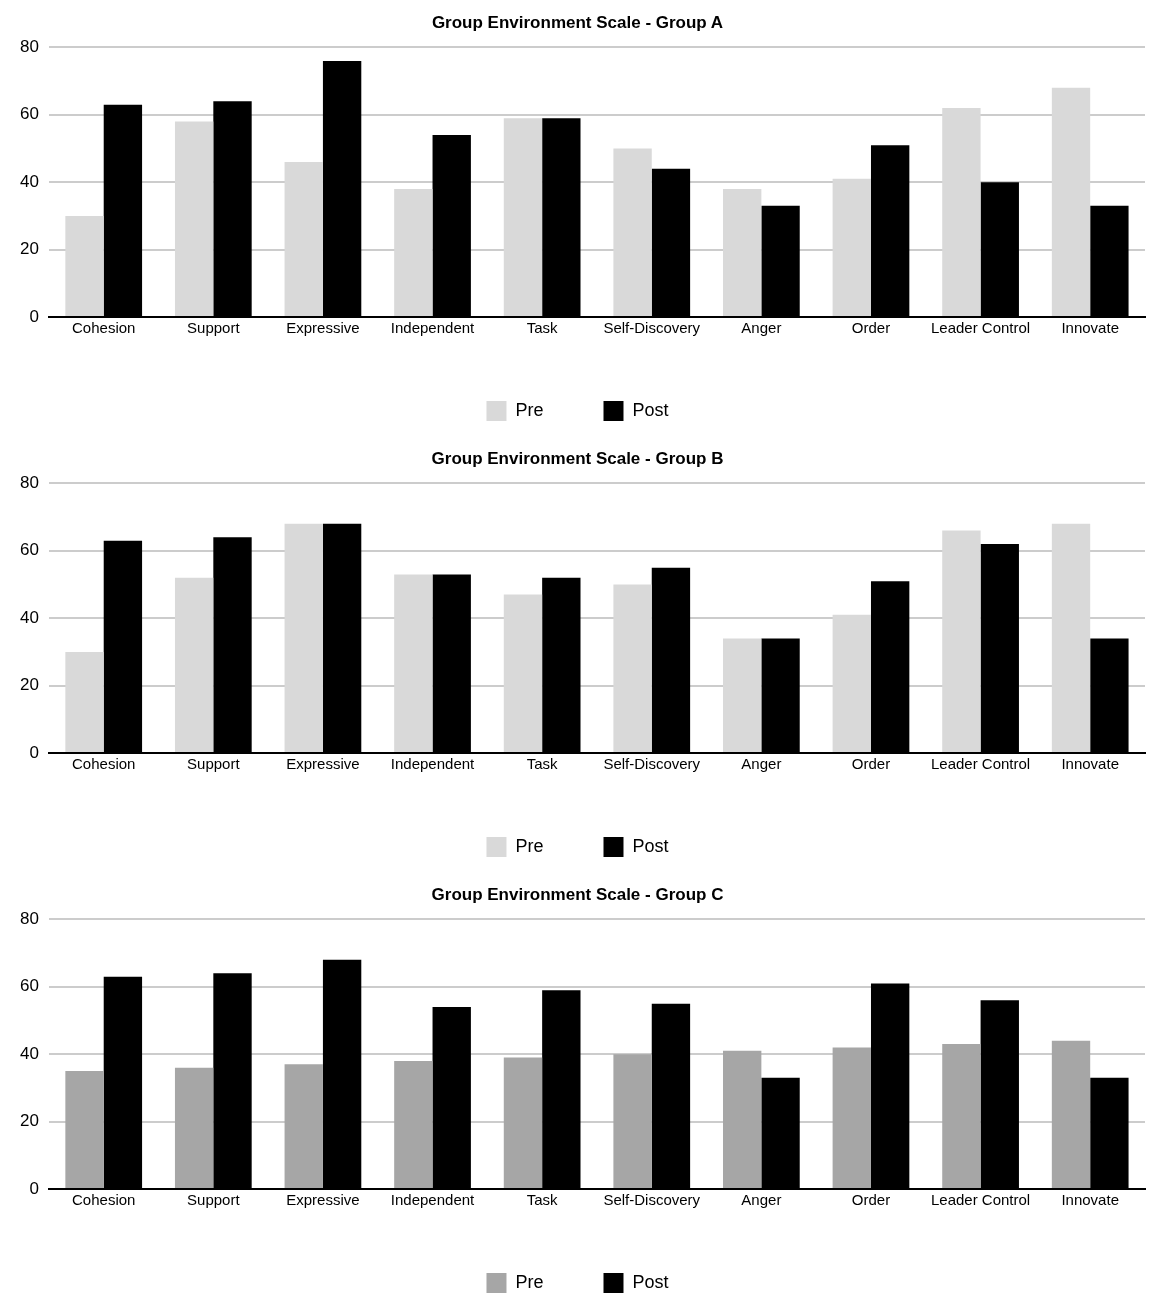 The image size is (1160, 1310). What do you see at coordinates (577, 458) in the screenshot?
I see `chart-title: Group Environment Scale - Group B` at bounding box center [577, 458].